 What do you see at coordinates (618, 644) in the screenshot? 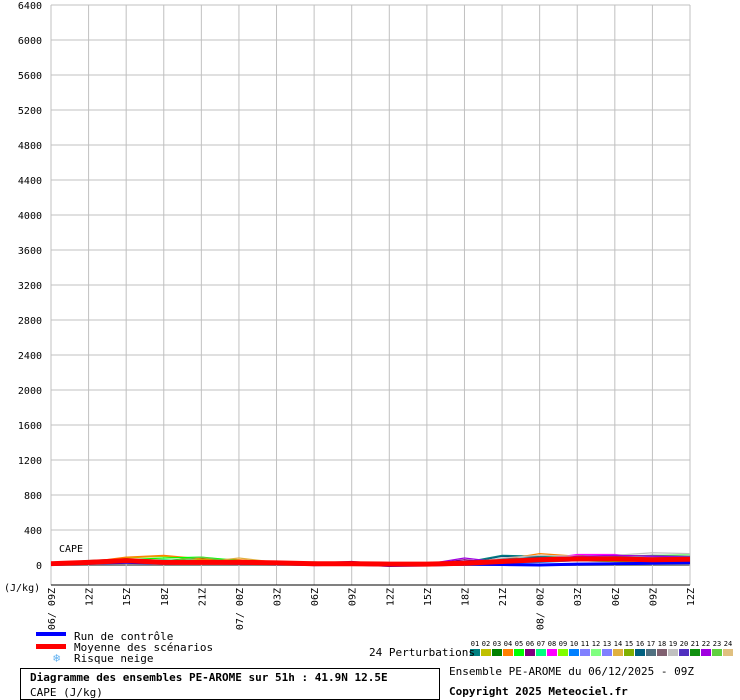
I see `perturbation-number: 14` at bounding box center [618, 644].